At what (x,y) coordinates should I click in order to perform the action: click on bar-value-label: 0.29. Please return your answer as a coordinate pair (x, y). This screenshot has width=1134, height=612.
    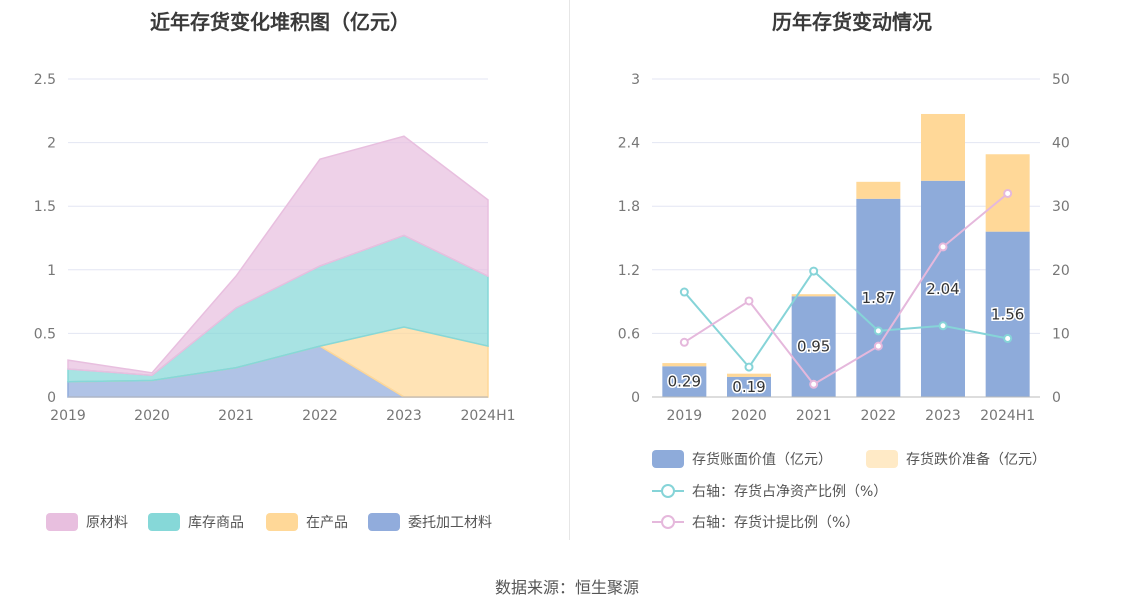
    Looking at the image, I should click on (684, 382).